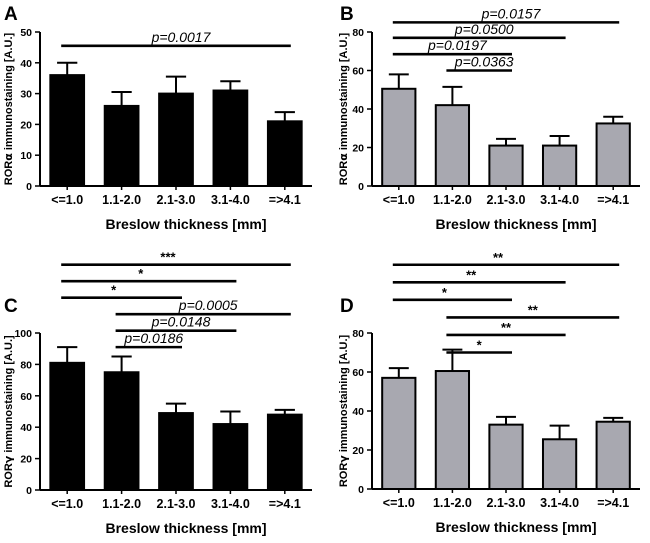  I want to click on panel-letter: D, so click(347, 306).